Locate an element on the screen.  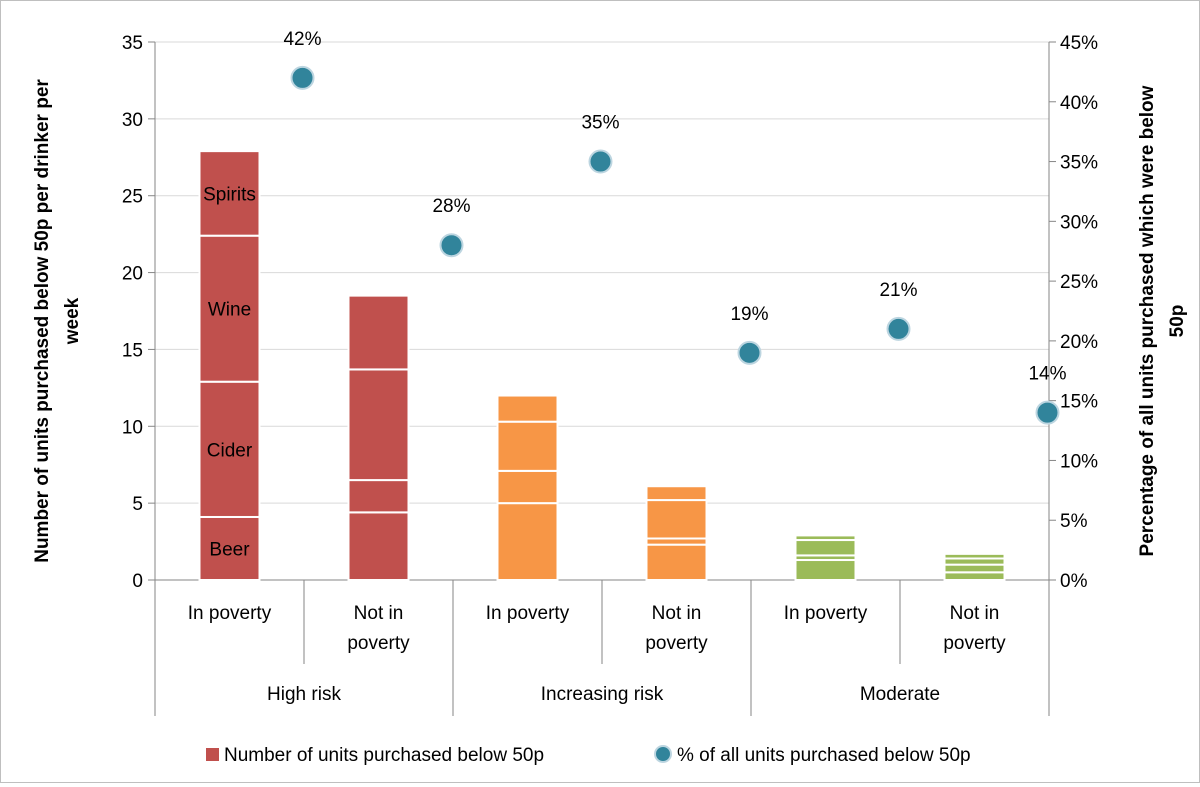
legend-marker-percent is located at coordinates (663, 754).